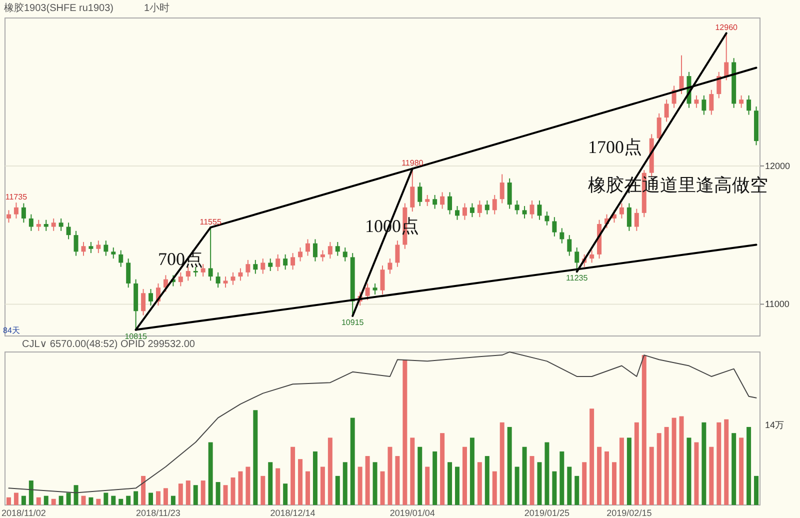 The height and width of the screenshot is (518, 800). What do you see at coordinates (16, 197) in the screenshot?
I see `annotation: 11735` at bounding box center [16, 197].